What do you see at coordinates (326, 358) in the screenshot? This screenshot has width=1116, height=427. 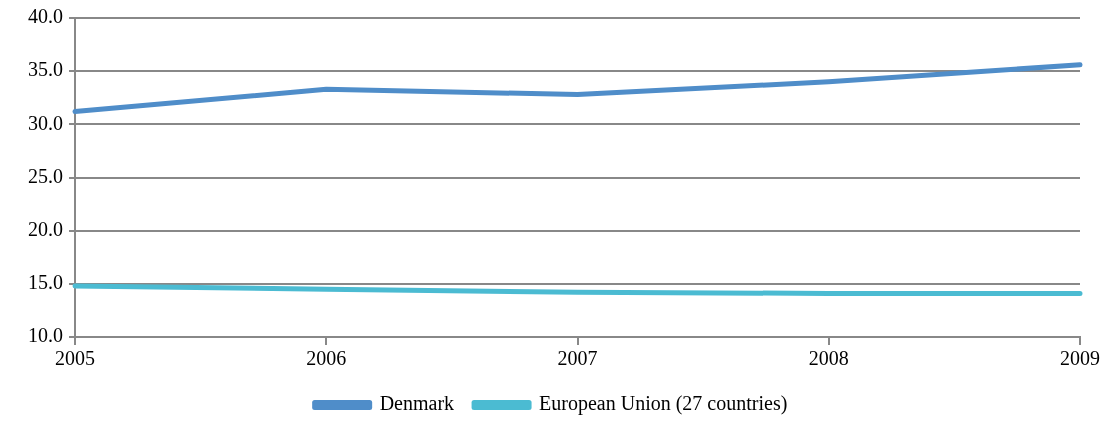 I see `x-tick-label: 2006` at bounding box center [326, 358].